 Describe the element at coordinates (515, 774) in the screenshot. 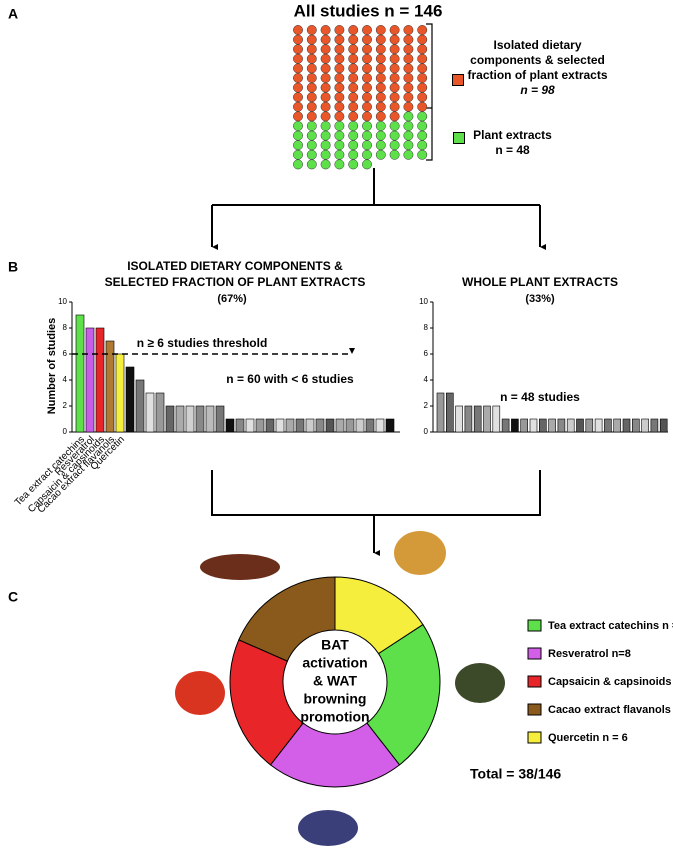

I see `total-label: Total = 38/146` at that location.